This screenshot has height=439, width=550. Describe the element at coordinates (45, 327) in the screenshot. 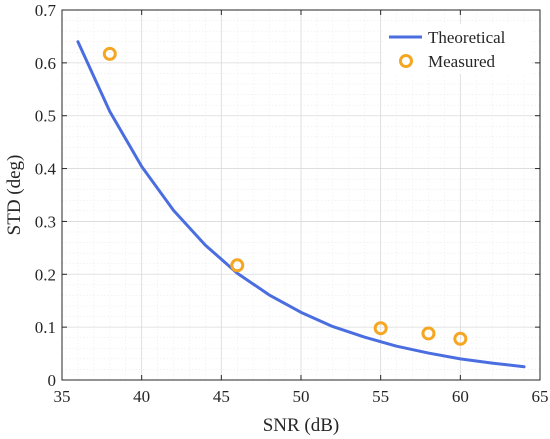

I see `y-tick-label: 0.1` at that location.